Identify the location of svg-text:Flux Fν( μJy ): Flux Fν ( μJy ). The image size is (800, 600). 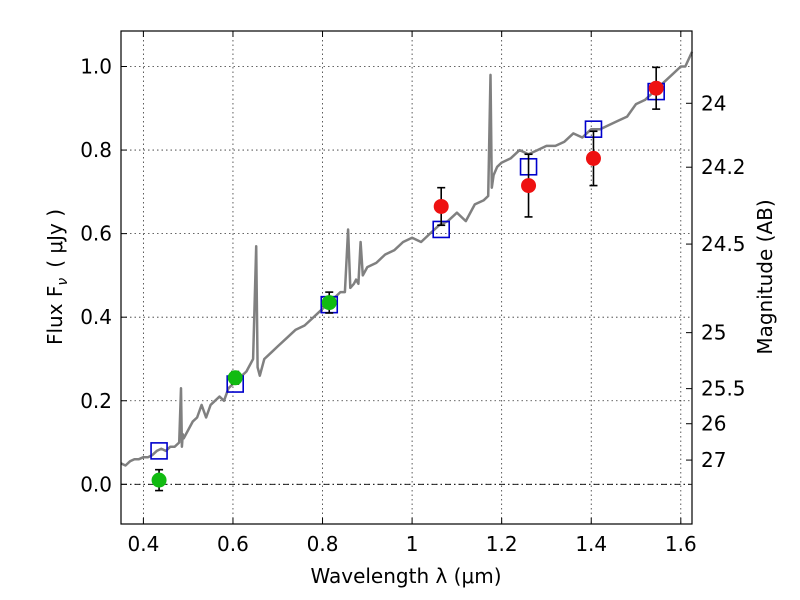
(57, 277).